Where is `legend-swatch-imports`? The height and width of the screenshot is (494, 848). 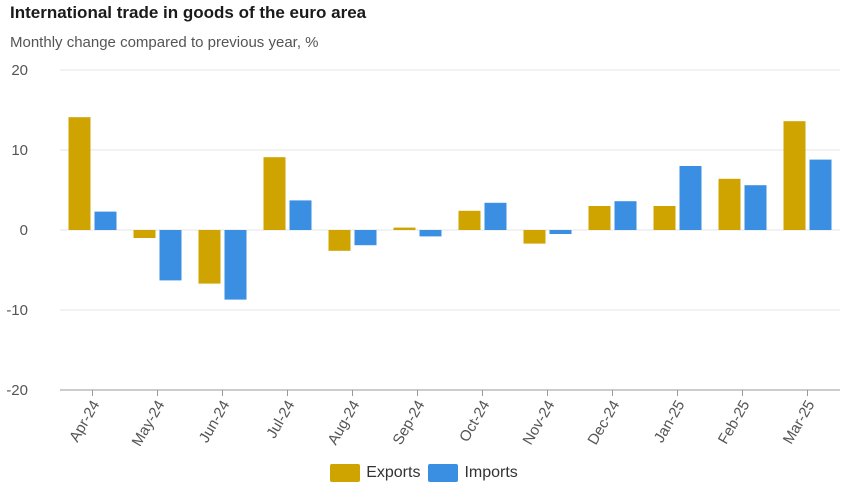 legend-swatch-imports is located at coordinates (443, 473).